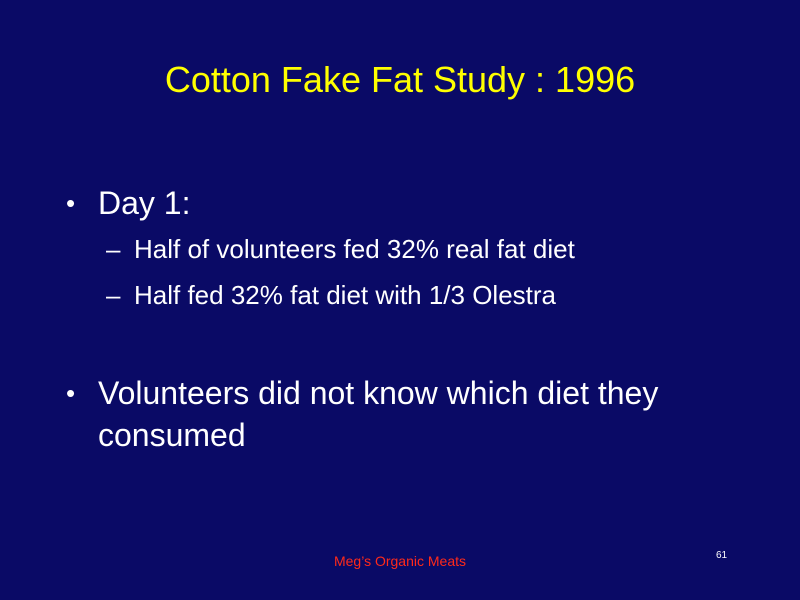  What do you see at coordinates (722, 555) in the screenshot?
I see `page-number: 61` at bounding box center [722, 555].